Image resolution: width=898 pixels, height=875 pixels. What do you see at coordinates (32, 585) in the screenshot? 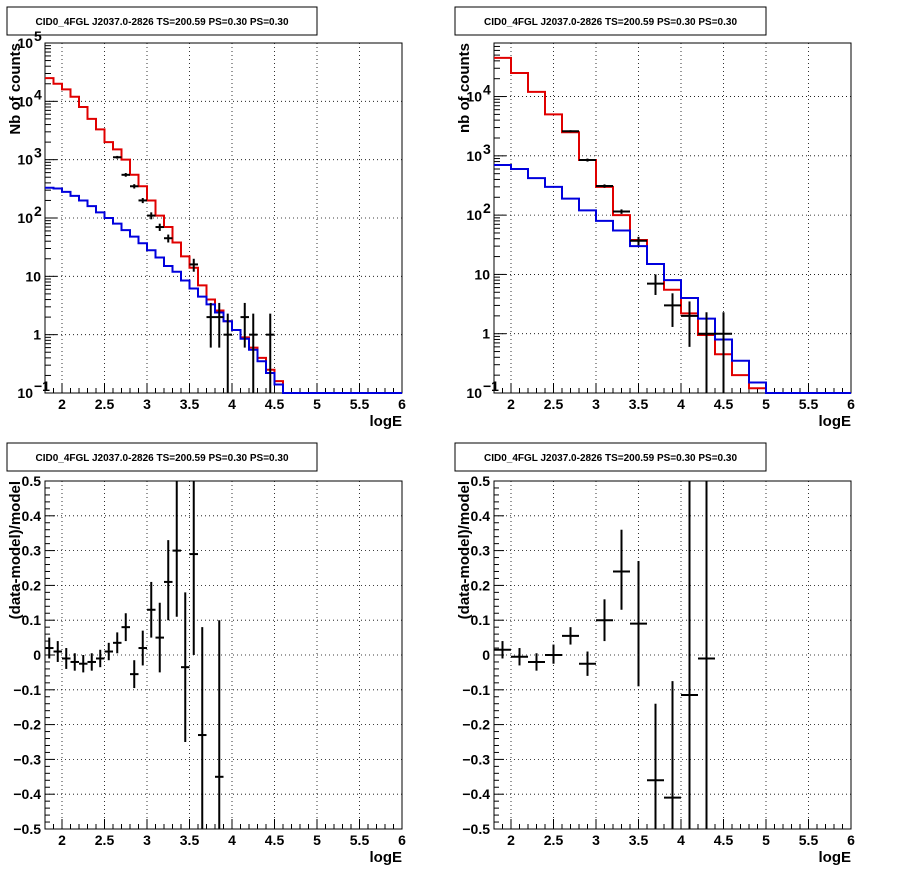
I see `y-tick-label: 0.2` at bounding box center [32, 585].